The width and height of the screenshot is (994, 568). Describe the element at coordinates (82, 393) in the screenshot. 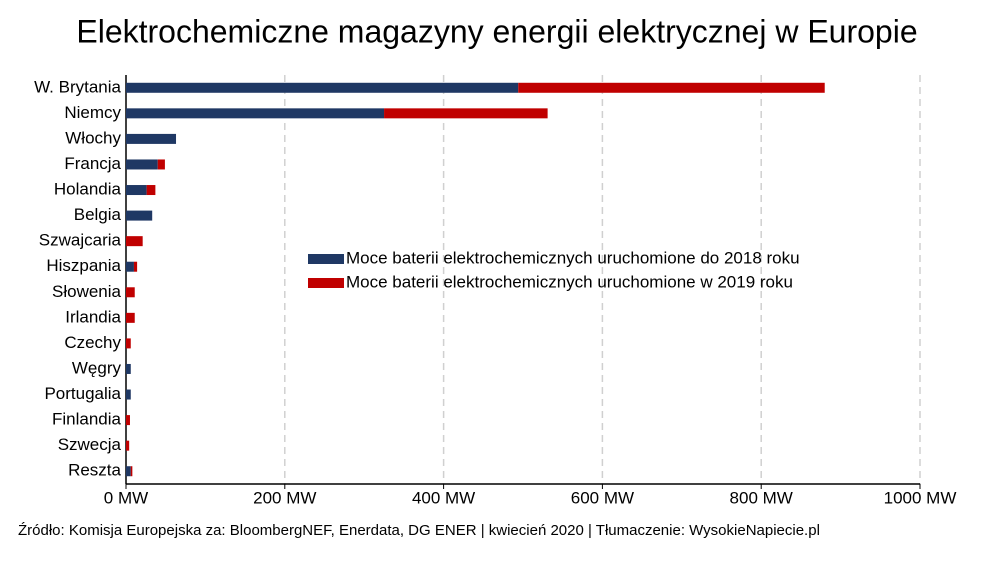

I see `y-tick-label: Portugalia` at that location.